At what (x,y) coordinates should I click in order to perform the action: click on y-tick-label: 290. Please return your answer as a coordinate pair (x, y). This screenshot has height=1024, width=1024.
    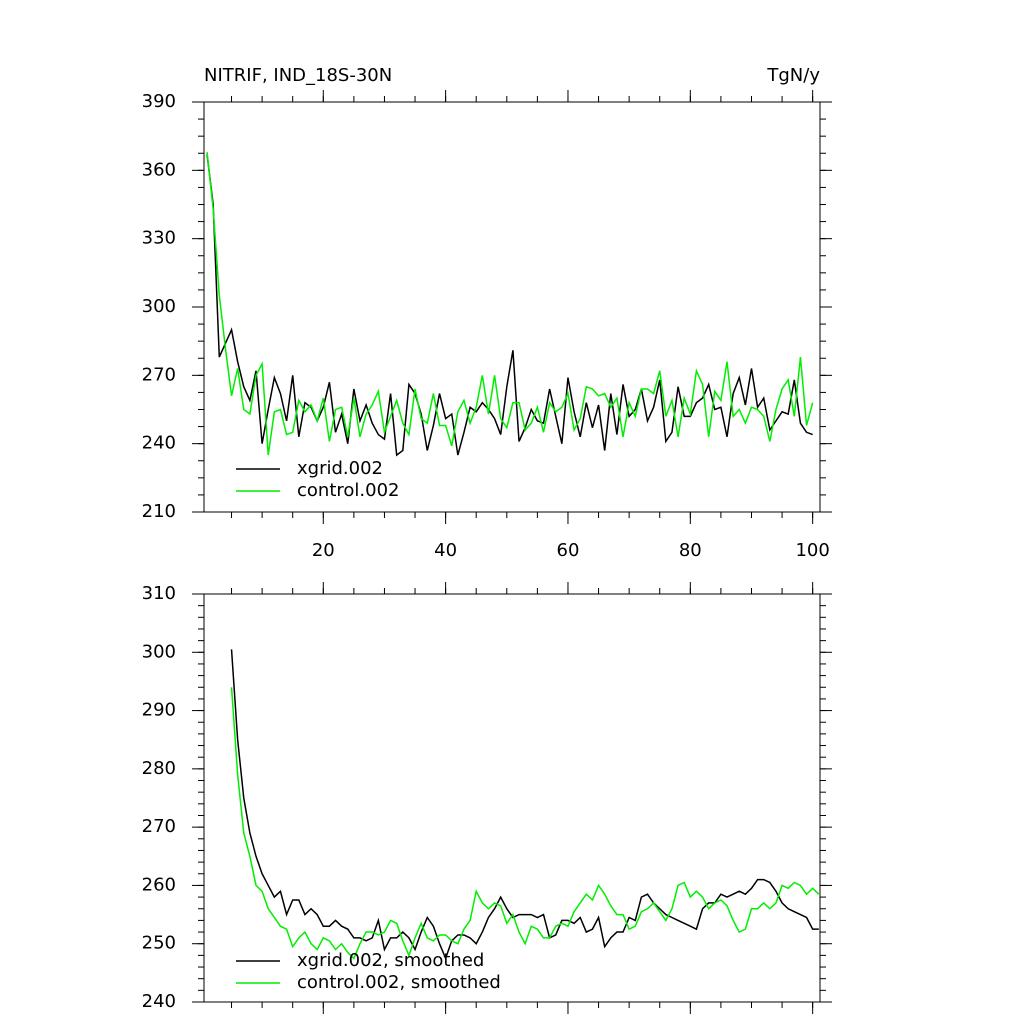
    Looking at the image, I should click on (159, 710).